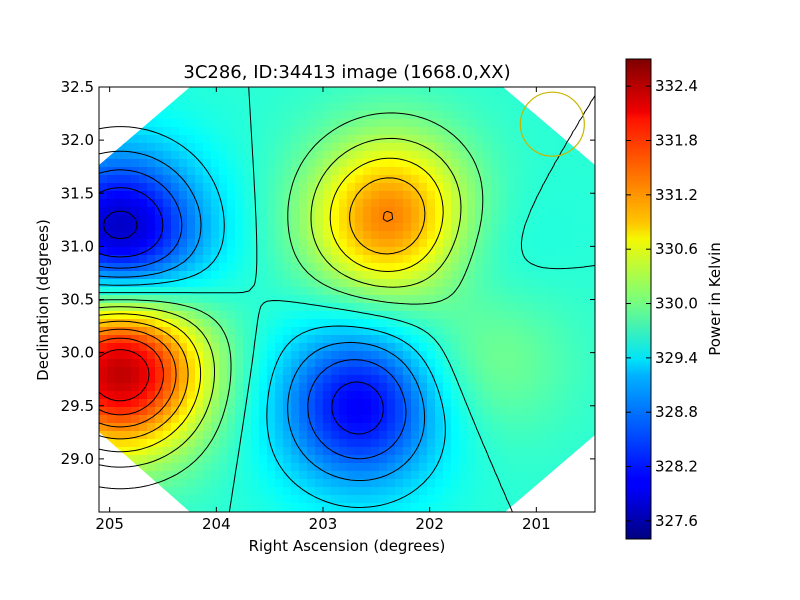  I want to click on colorbar-tick-label: 328.2, so click(676, 467).